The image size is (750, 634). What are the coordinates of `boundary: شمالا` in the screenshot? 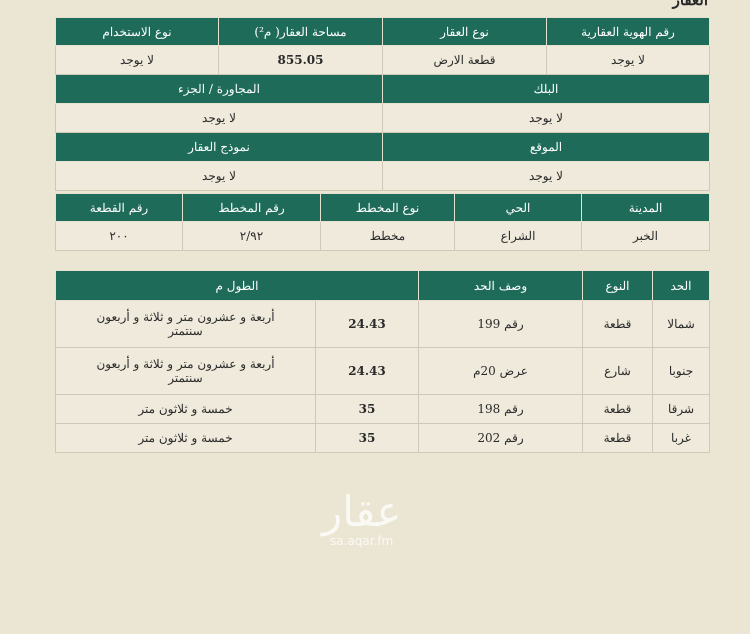 It's located at (681, 324).